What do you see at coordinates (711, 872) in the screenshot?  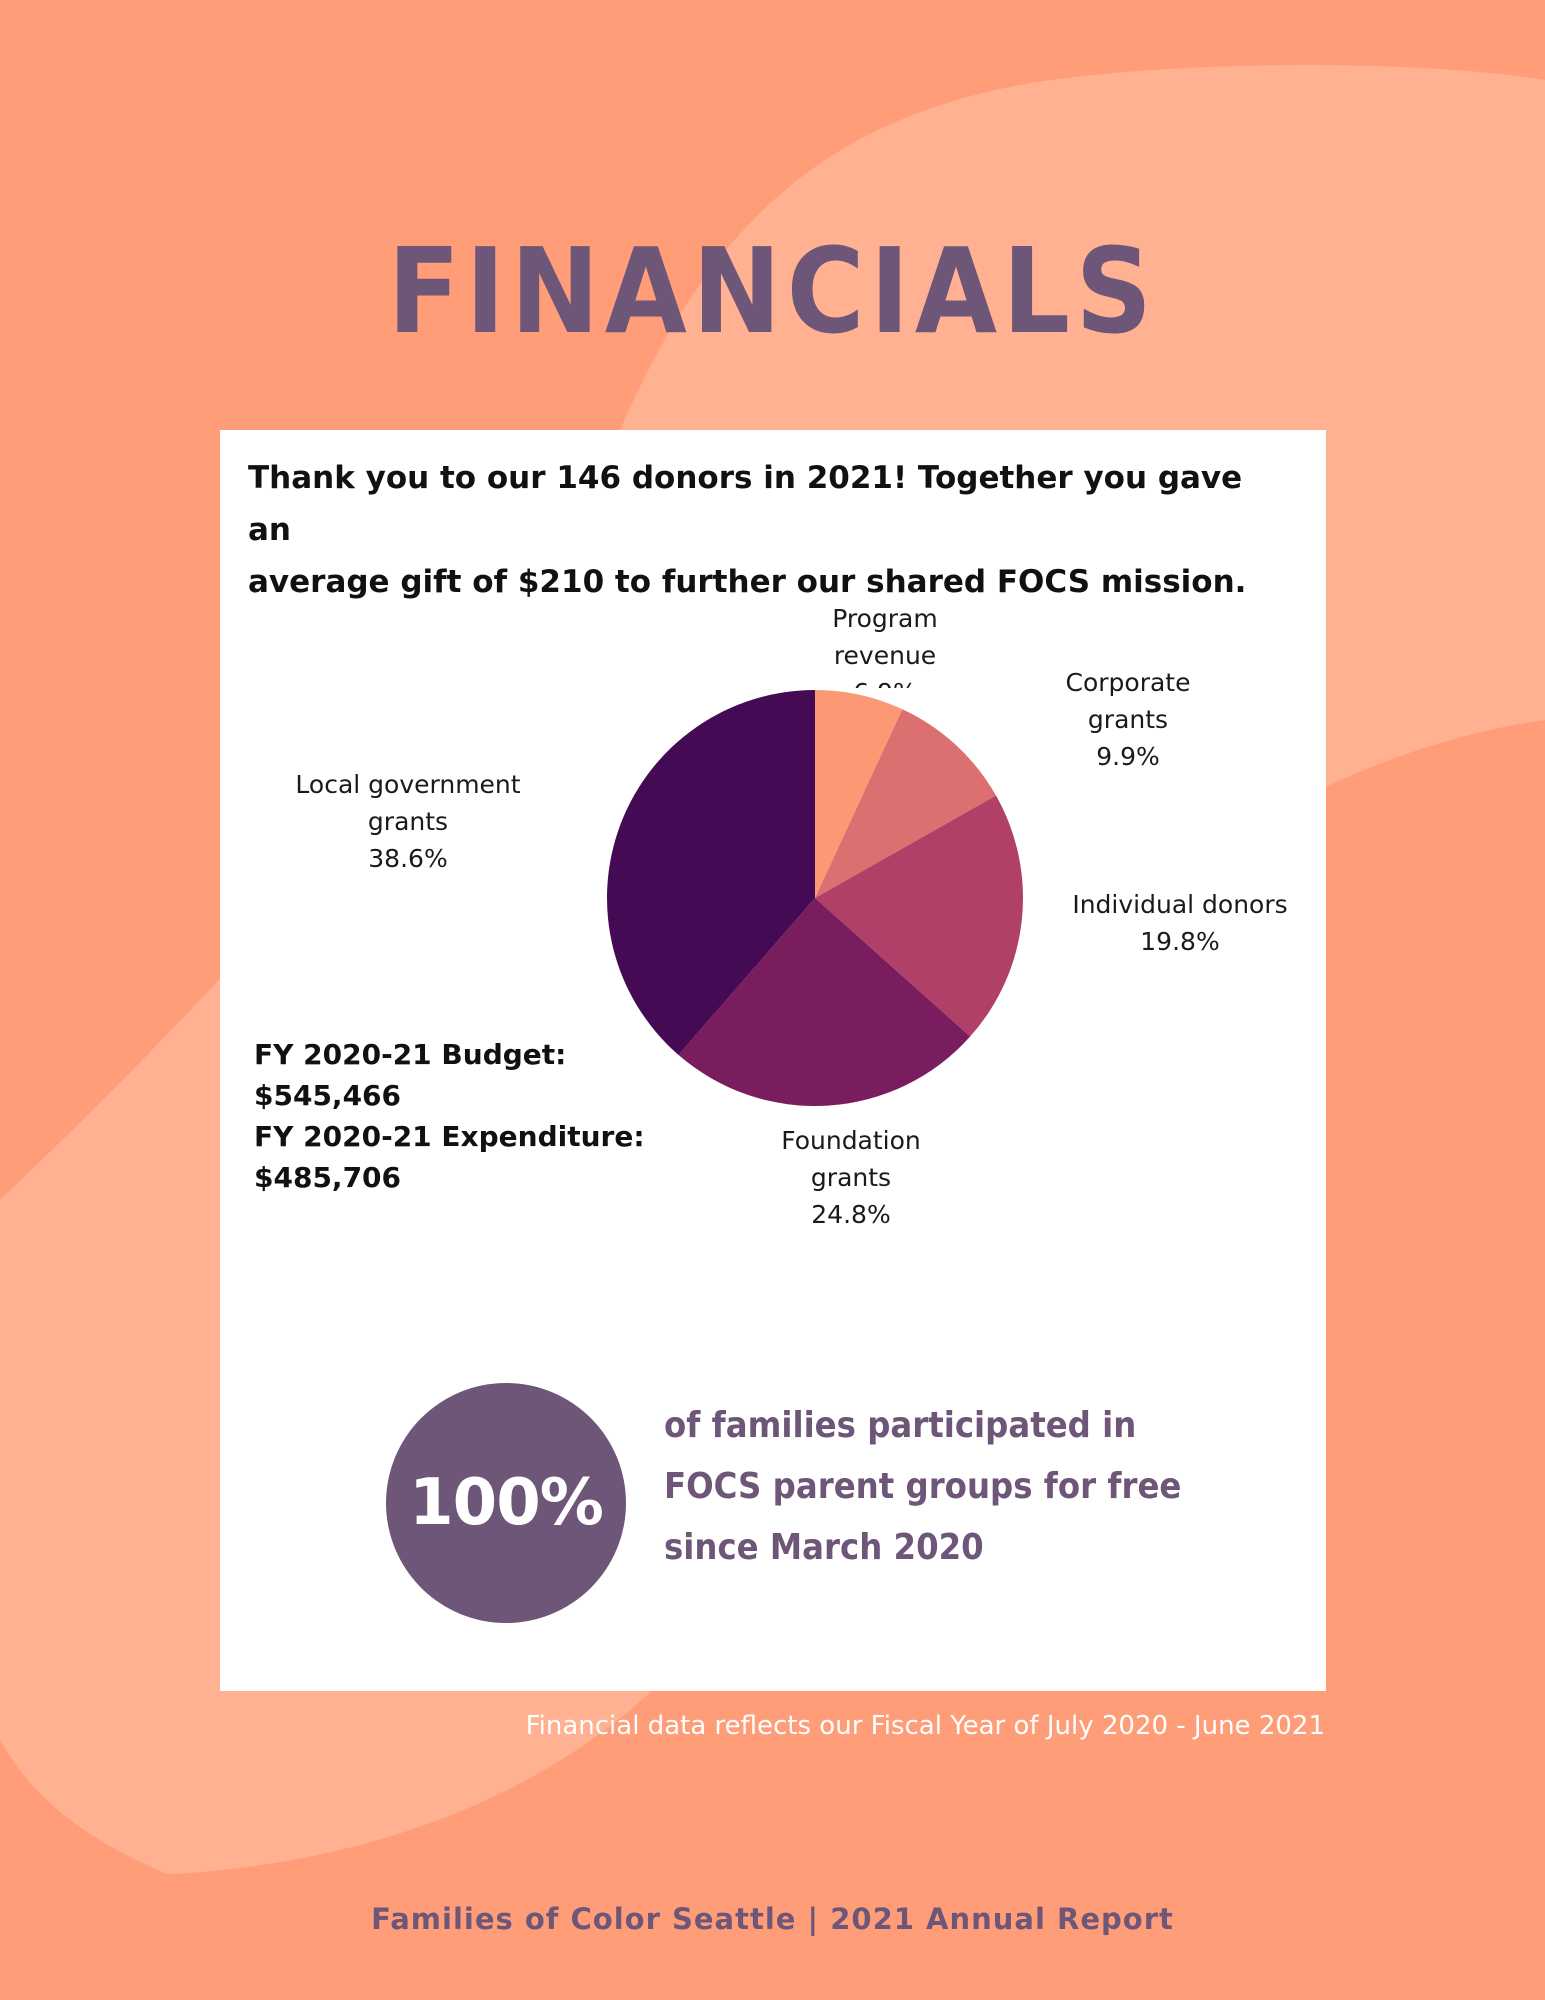 I see `pie-slice-local-government-grants` at bounding box center [711, 872].